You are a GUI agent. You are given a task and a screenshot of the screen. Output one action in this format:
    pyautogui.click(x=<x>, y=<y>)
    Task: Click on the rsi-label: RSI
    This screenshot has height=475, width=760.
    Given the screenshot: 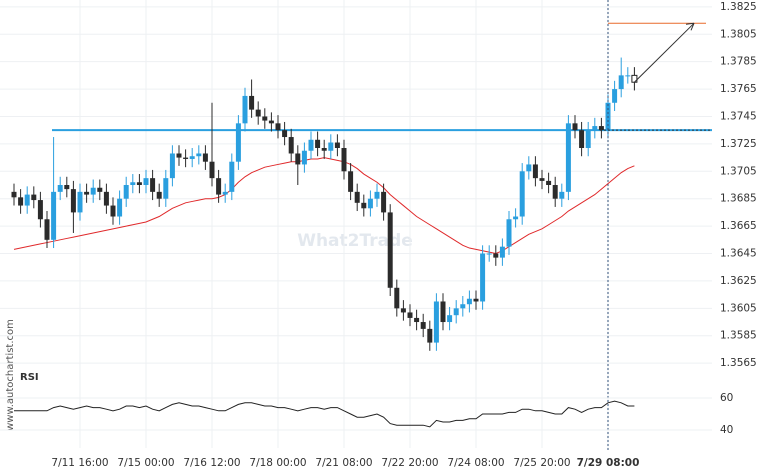 What is the action you would take?
    pyautogui.click(x=29, y=377)
    